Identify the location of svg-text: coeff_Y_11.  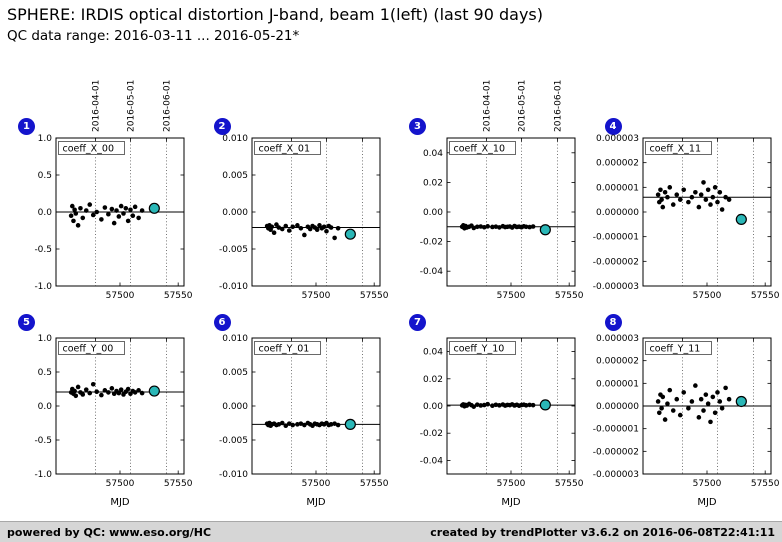
(674, 349).